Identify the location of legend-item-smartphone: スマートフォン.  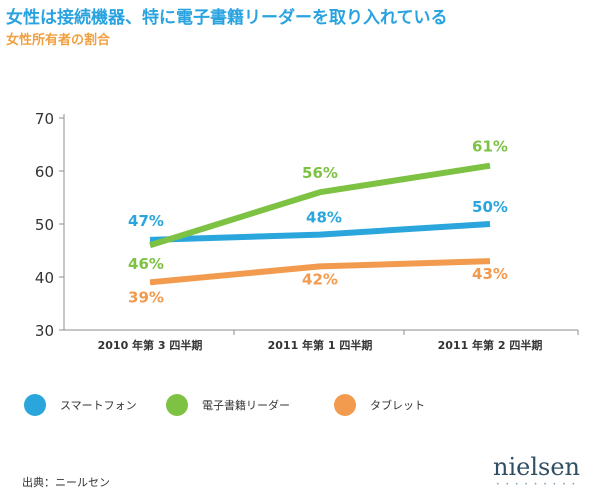
(80, 405).